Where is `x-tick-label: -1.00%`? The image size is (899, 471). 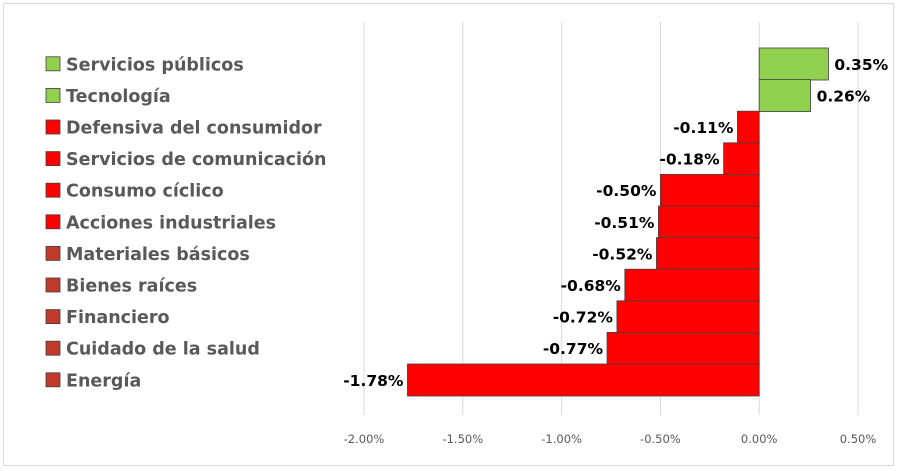
x-tick-label: -1.00% is located at coordinates (561, 439).